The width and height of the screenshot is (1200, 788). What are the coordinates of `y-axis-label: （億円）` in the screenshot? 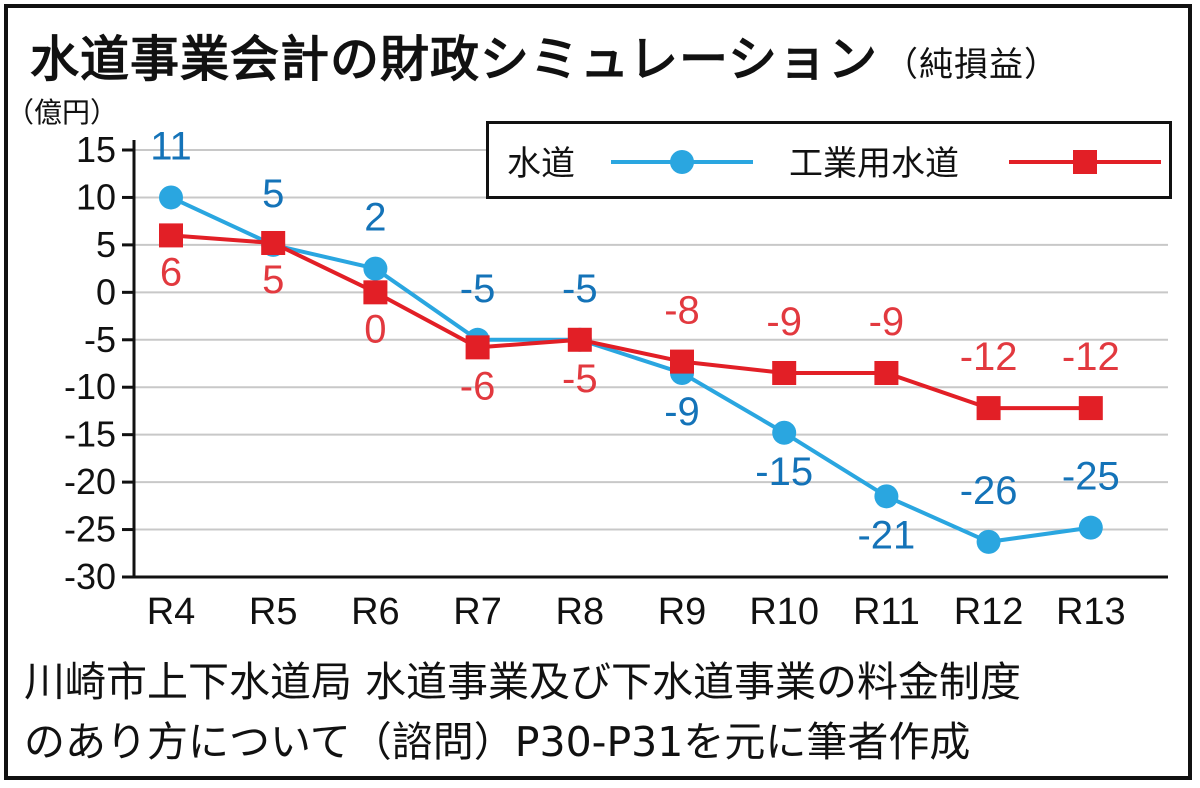 It's located at (62, 112).